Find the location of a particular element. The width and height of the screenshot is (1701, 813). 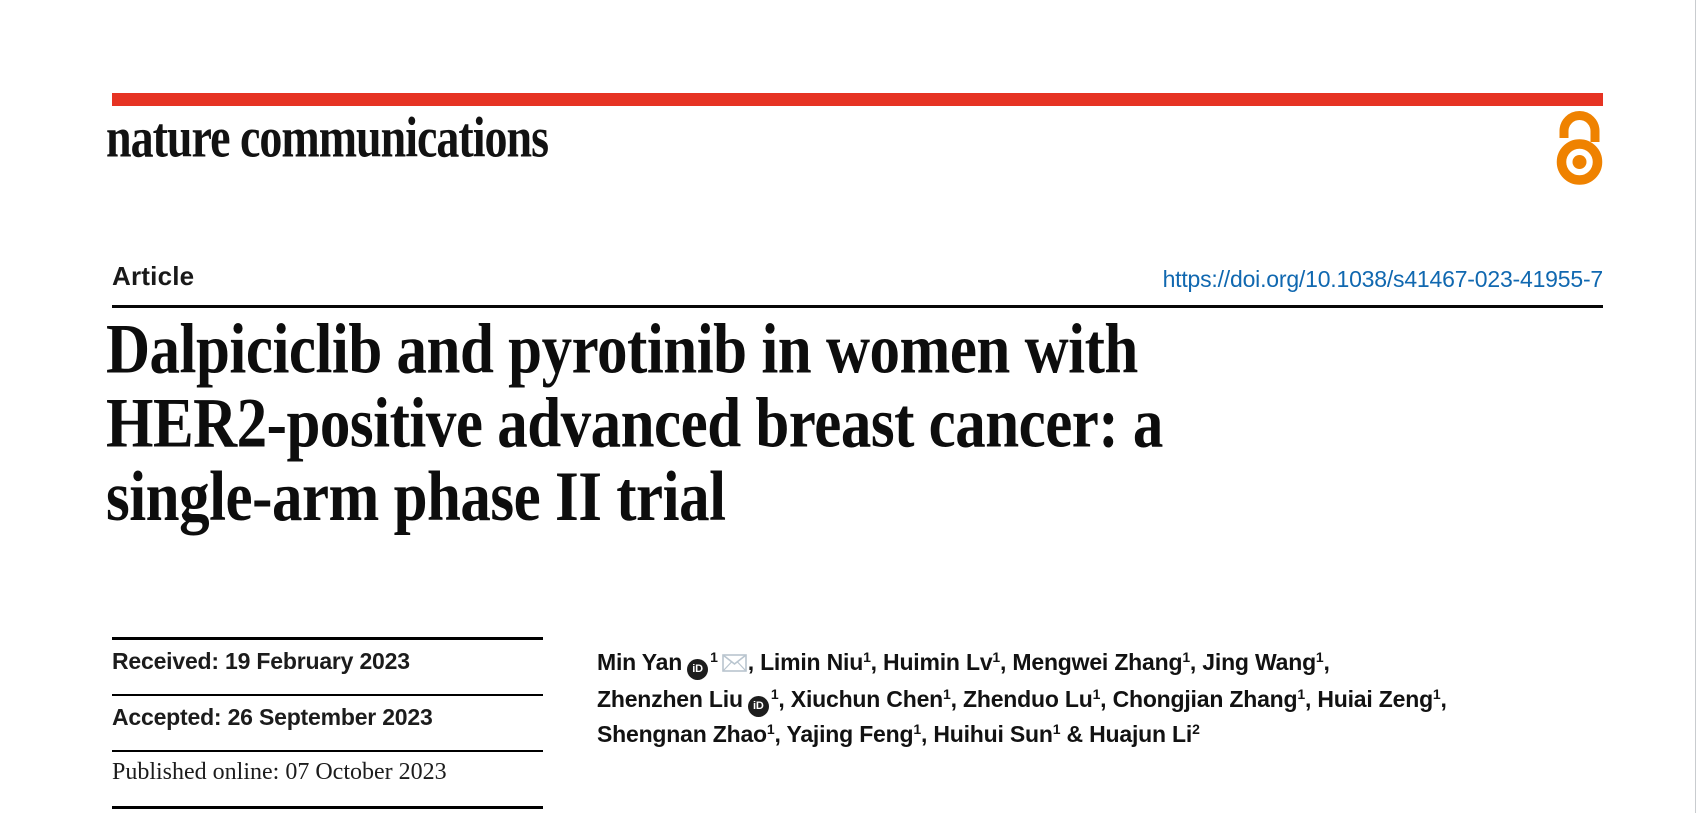

title-line-3: single-arm phase II trial is located at coordinates (416, 497).